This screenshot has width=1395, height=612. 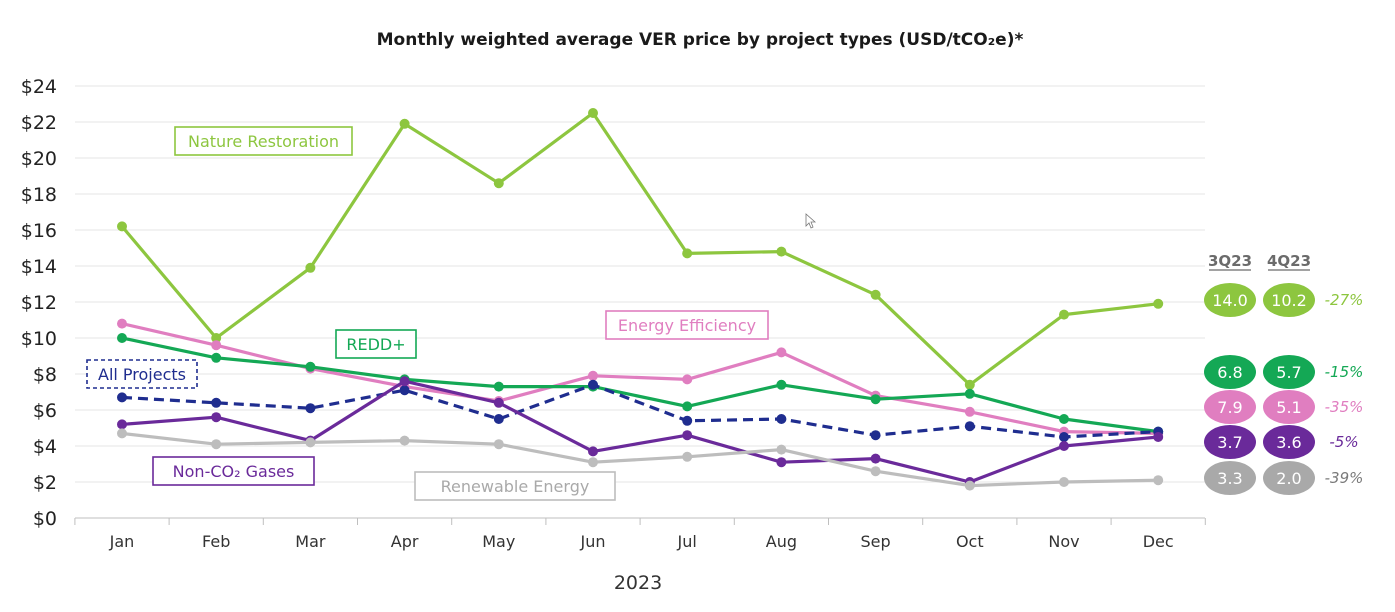 I want to click on quarter-row-redd: 6.8 5.7 -15%, so click(x=1283, y=372).